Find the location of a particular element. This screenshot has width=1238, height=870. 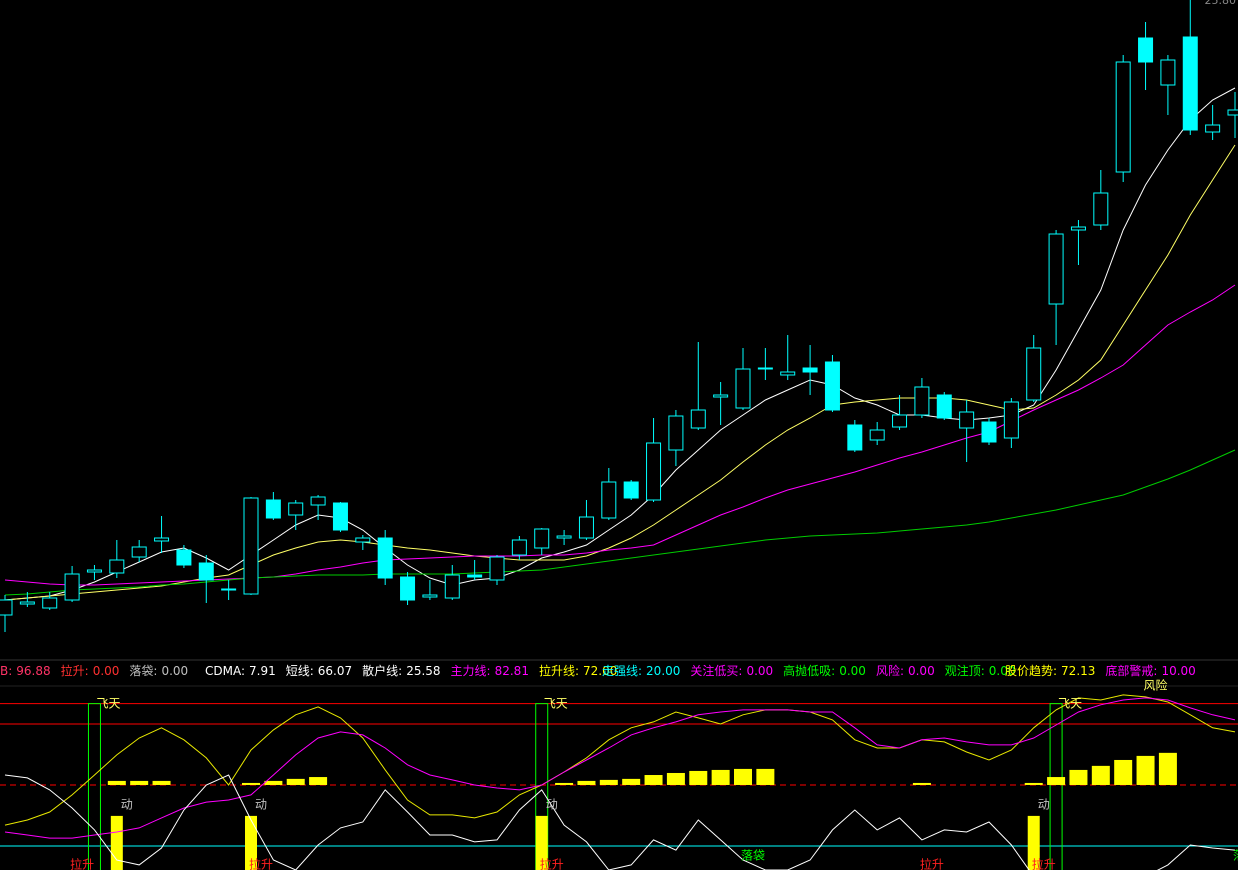

legend-name: 底部警戒: is located at coordinates (1131, 671).